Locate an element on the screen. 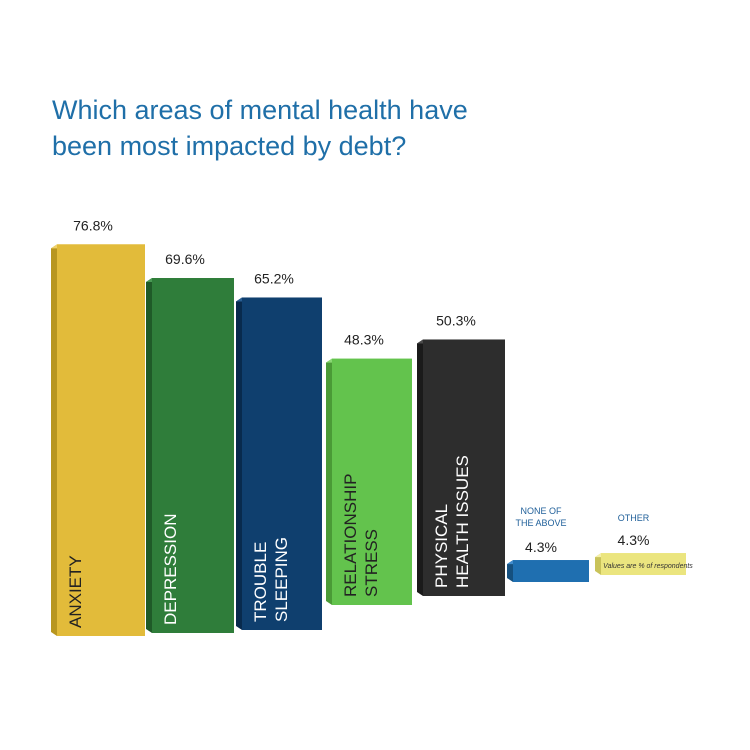 The height and width of the screenshot is (750, 750). category-label-line: STRESS is located at coordinates (371, 563).